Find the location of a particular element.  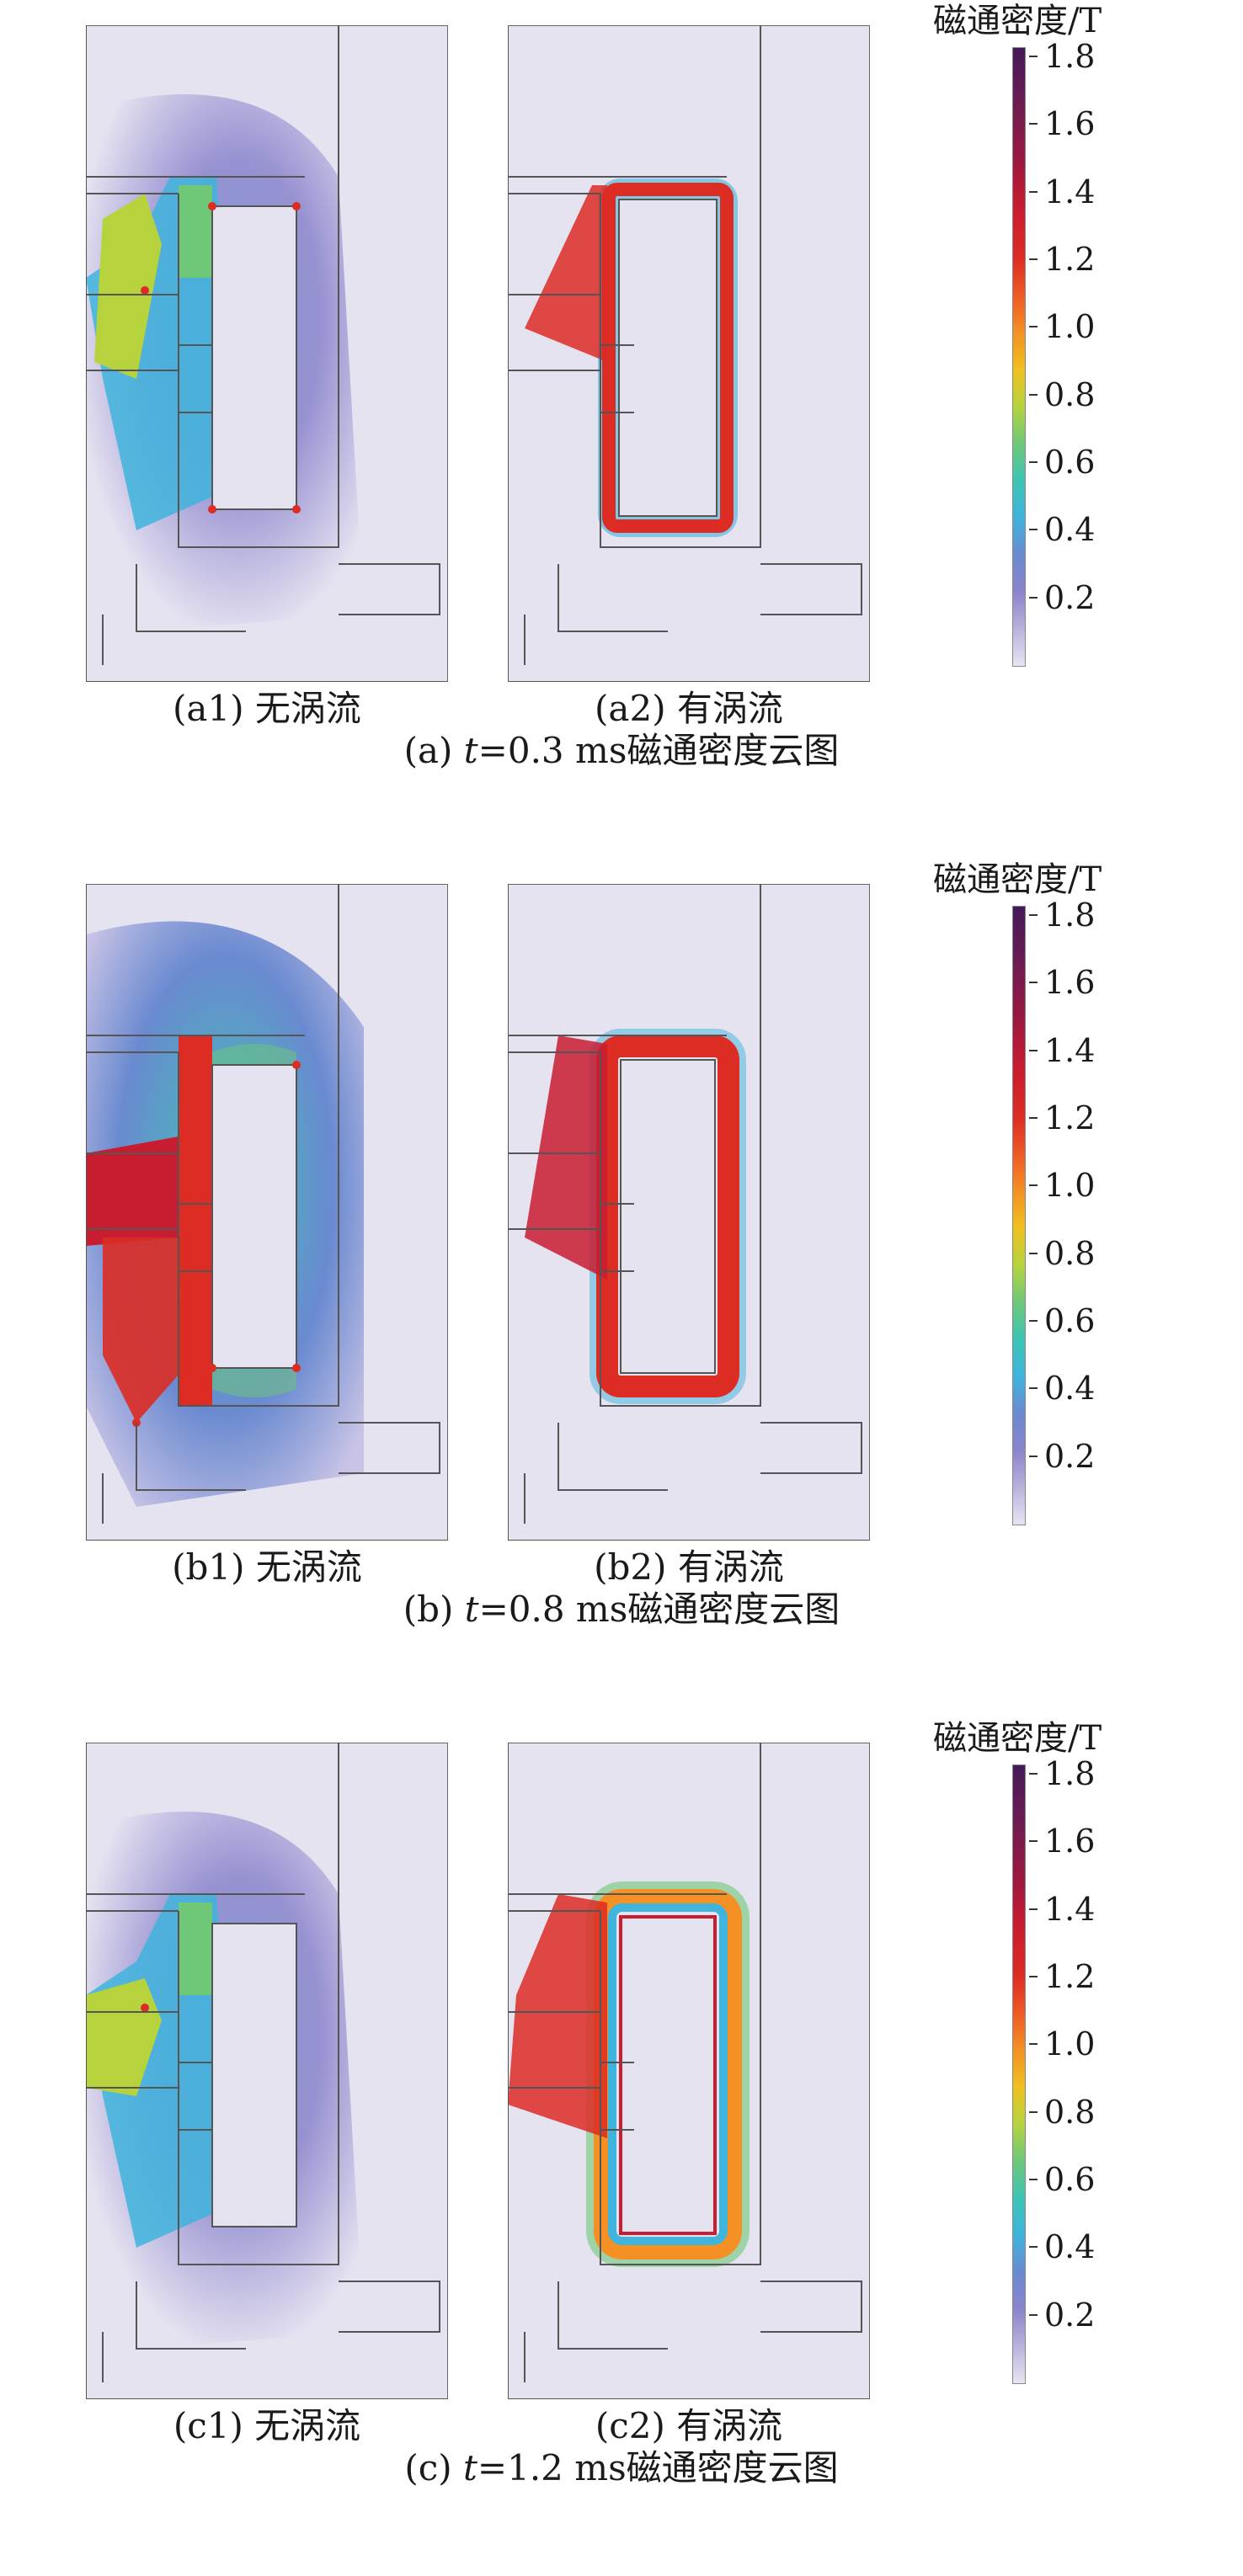

contour-plot-b1 is located at coordinates (267, 1213).